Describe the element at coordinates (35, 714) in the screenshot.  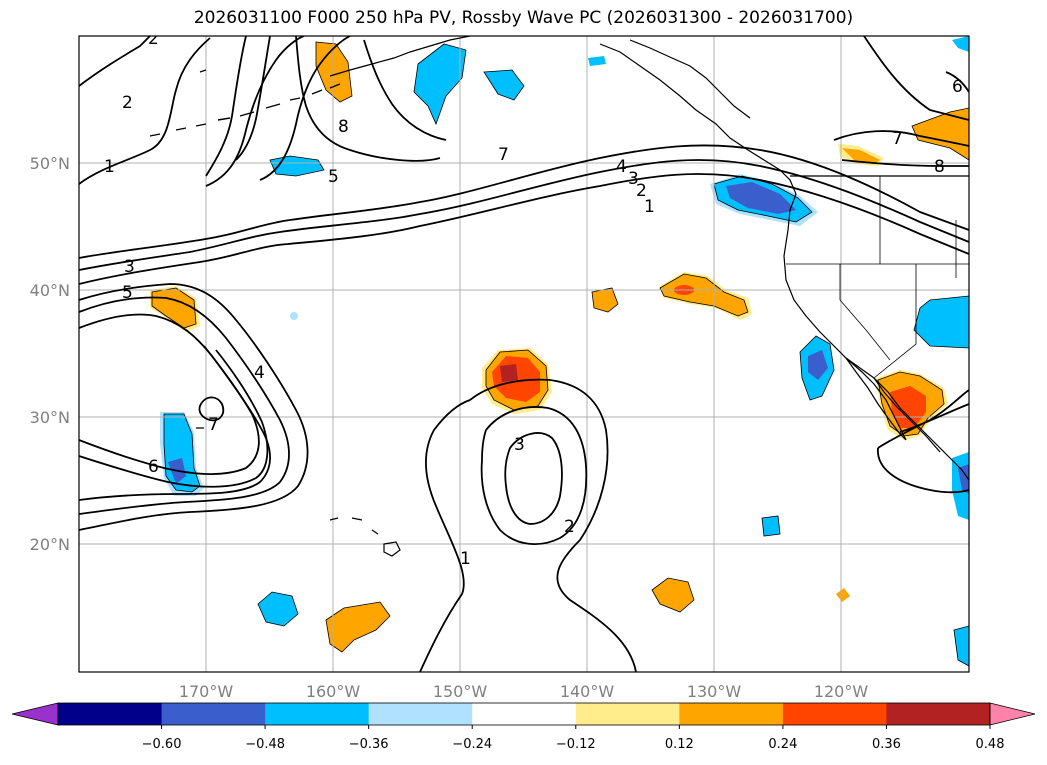
I see `colorbar-extend-low` at that location.